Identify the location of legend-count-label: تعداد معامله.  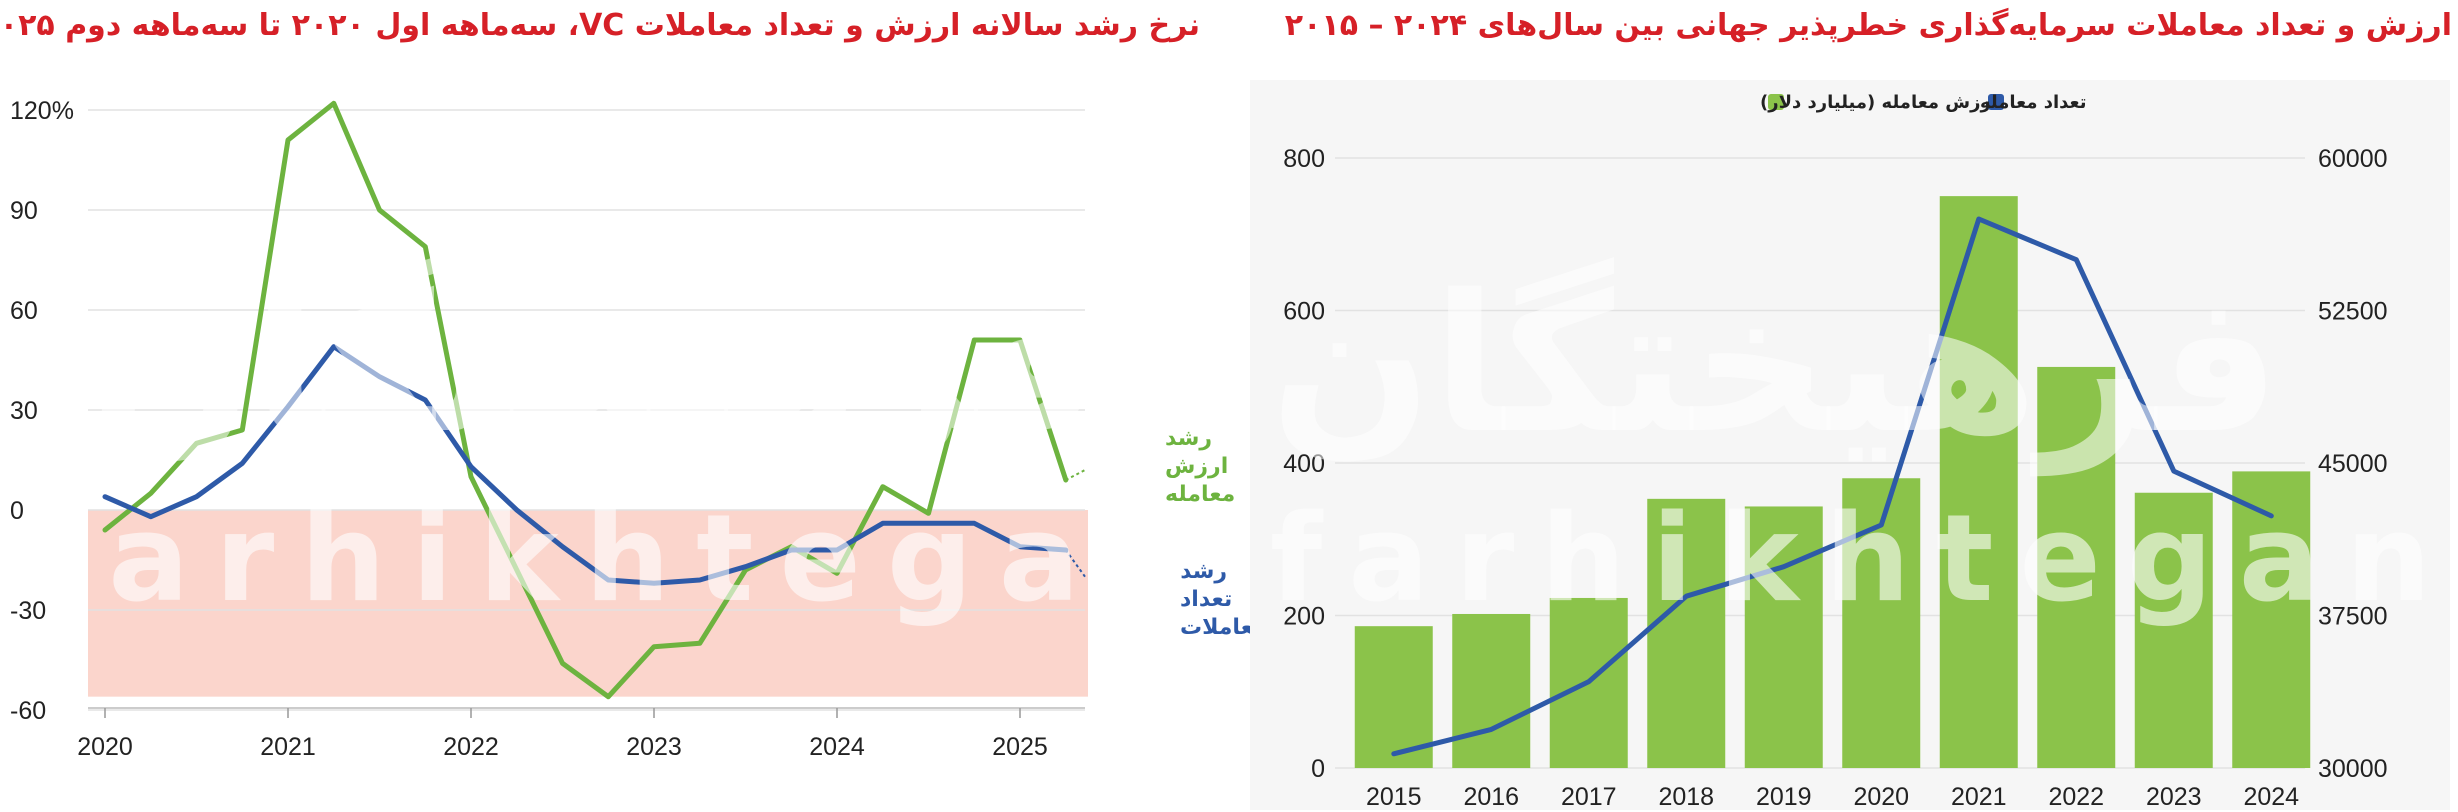
(2033, 102).